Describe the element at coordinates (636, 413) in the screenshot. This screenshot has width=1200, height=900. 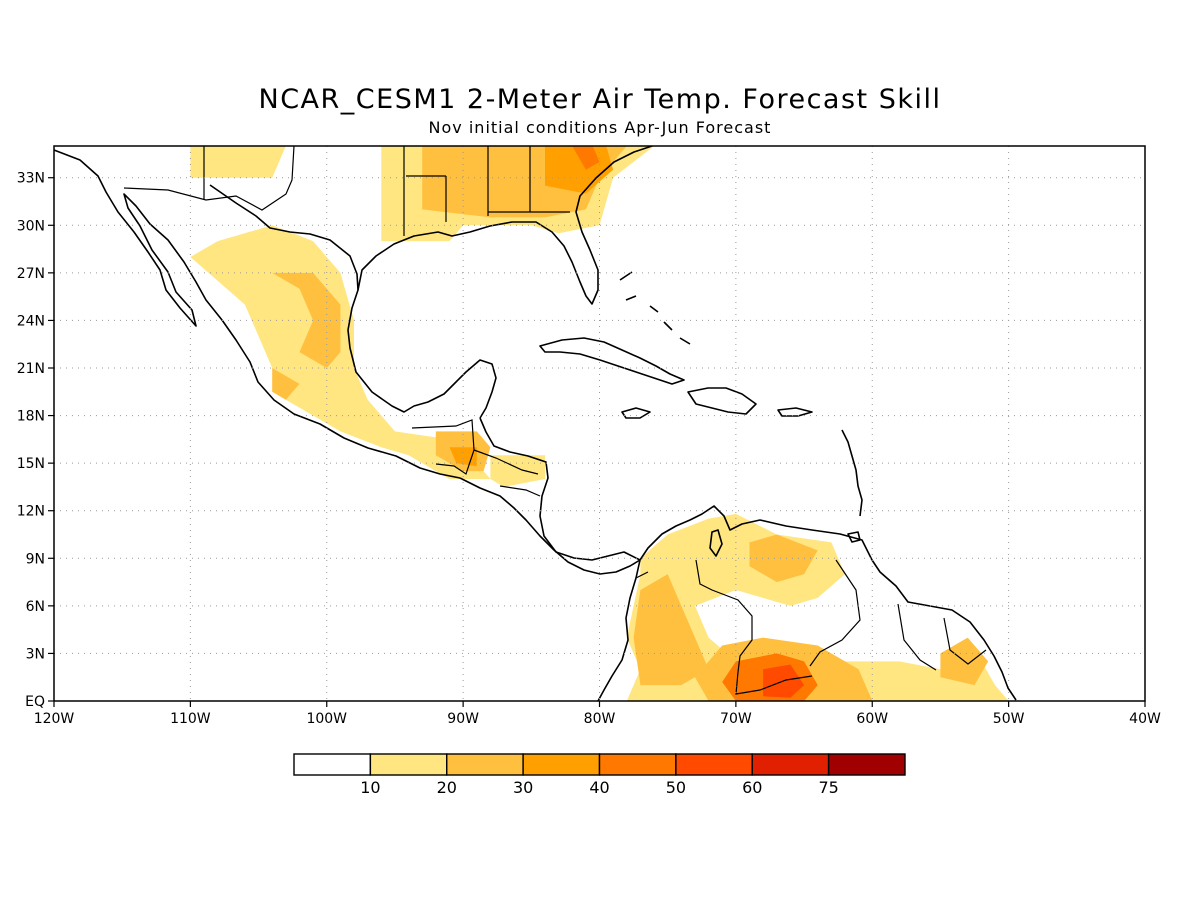
I see `jamaica` at that location.